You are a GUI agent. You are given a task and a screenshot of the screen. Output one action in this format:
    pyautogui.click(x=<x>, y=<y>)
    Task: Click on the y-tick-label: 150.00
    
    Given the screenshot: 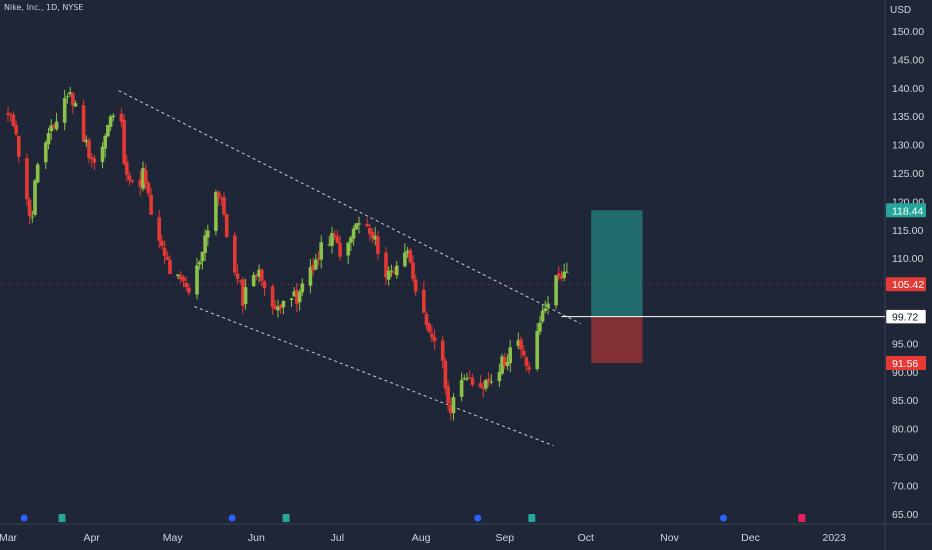 What is the action you would take?
    pyautogui.click(x=908, y=32)
    